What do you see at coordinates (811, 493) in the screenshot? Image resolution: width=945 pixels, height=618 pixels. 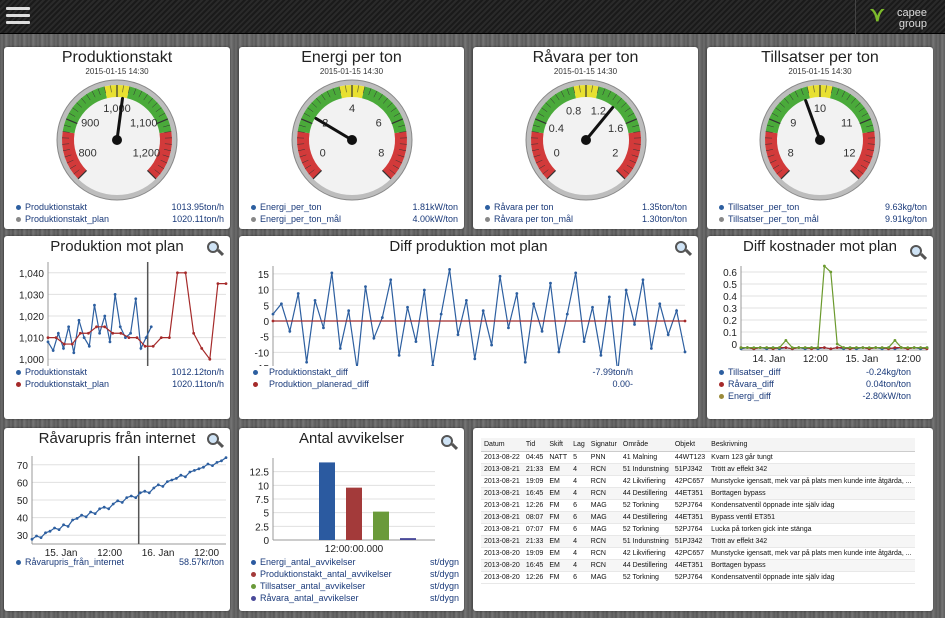 I see `table-cell: Borttagen bypass` at bounding box center [811, 493].